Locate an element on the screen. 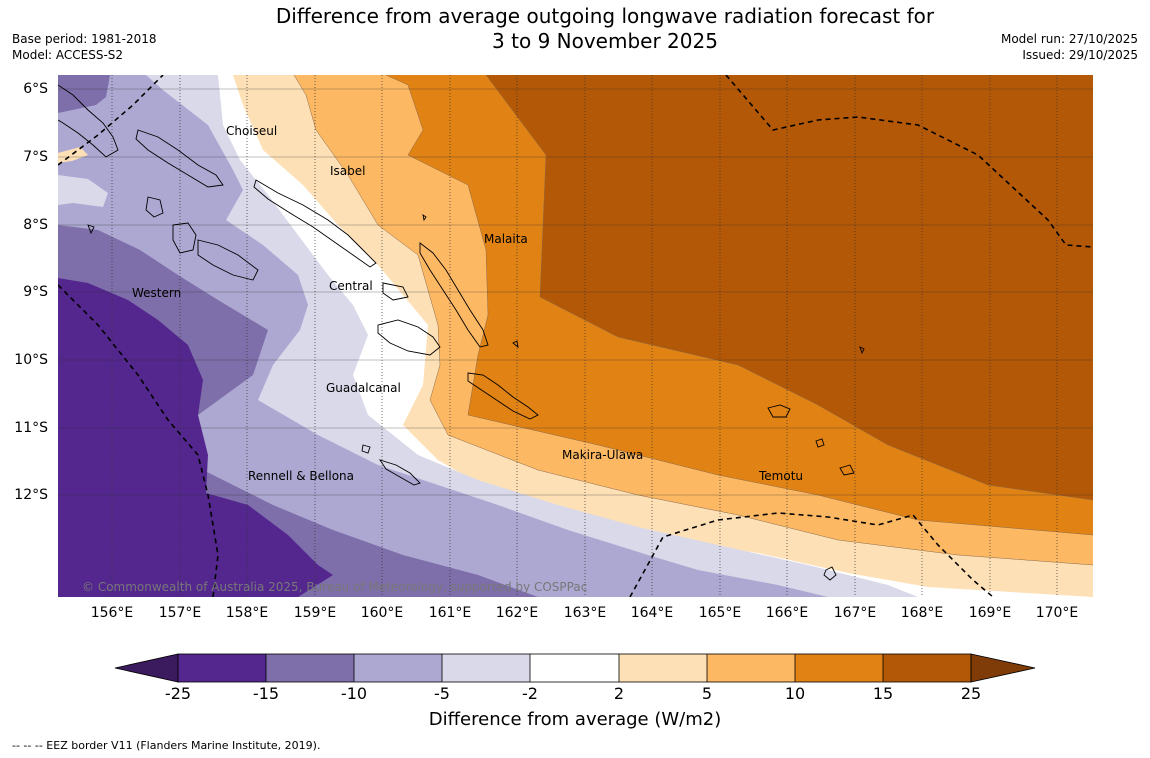 This screenshot has height=758, width=1150. lon-tick-170e: 170°E is located at coordinates (1057, 613).